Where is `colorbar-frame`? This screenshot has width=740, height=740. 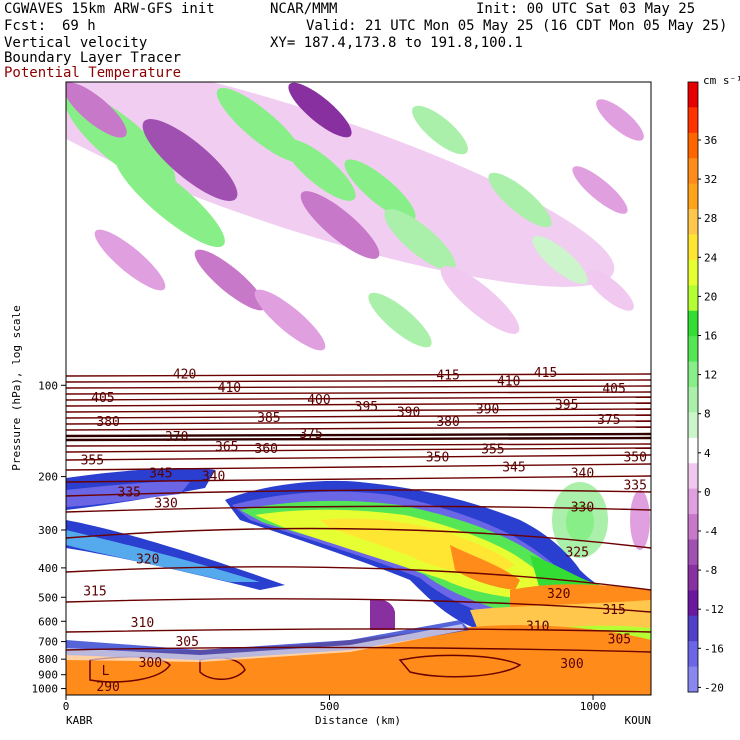
colorbar-frame is located at coordinates (693, 387).